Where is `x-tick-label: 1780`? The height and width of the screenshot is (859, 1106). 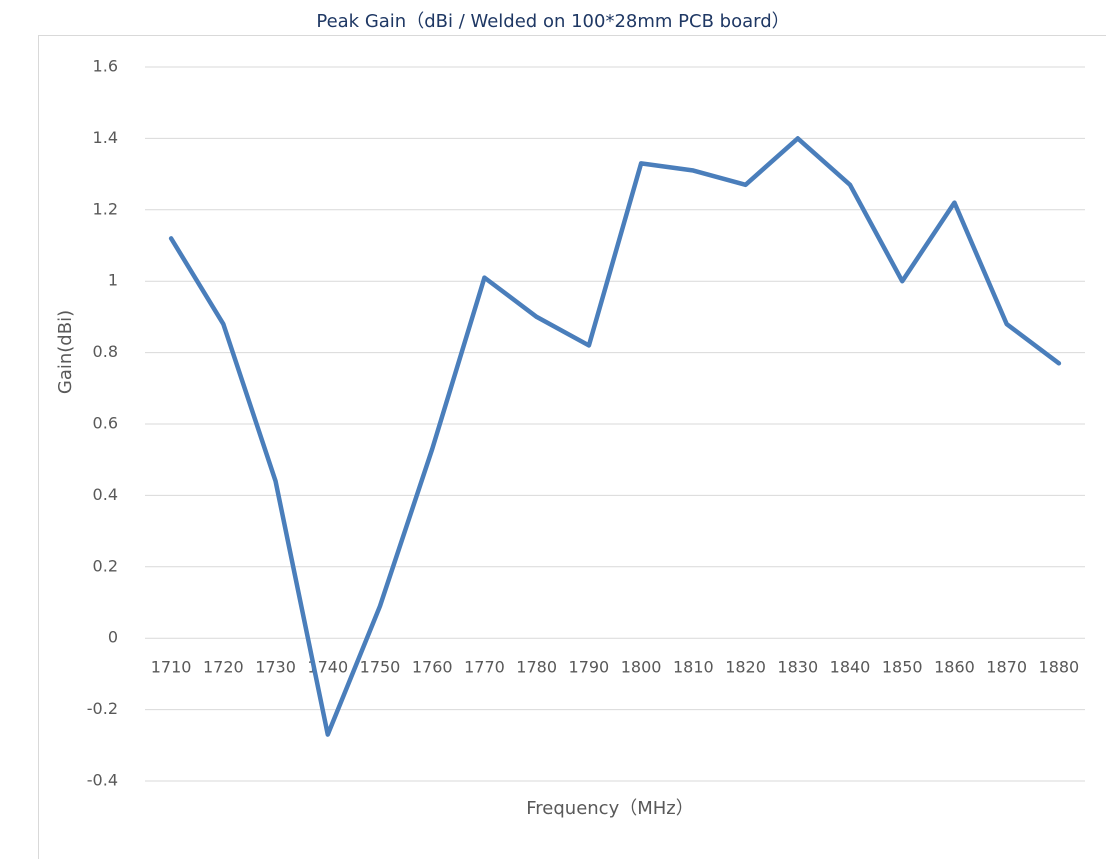 x-tick-label: 1780 is located at coordinates (536, 667).